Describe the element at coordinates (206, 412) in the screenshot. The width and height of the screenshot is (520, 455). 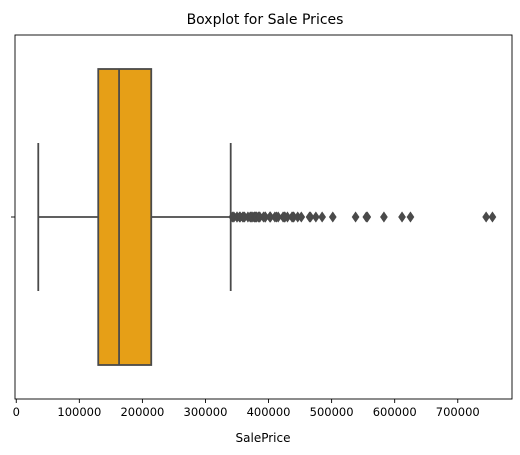
I see `x-tick-label: 300000` at that location.